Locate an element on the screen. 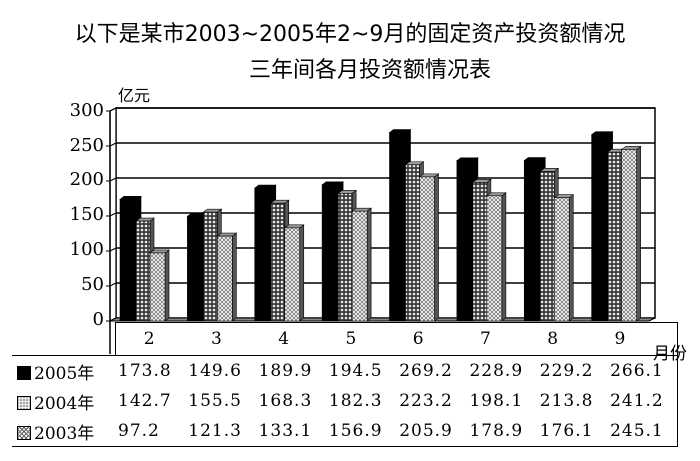 The image size is (700, 461). table-cell: 198.1 is located at coordinates (496, 401).